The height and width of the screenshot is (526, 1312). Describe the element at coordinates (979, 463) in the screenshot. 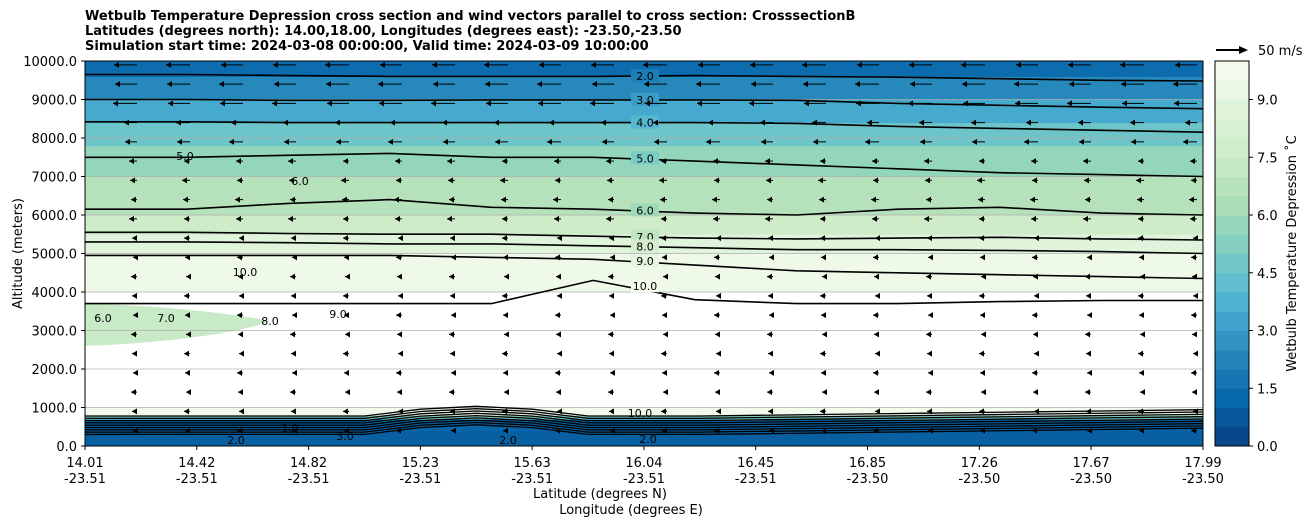

I see `x-tick-label-lat: 17.26` at that location.